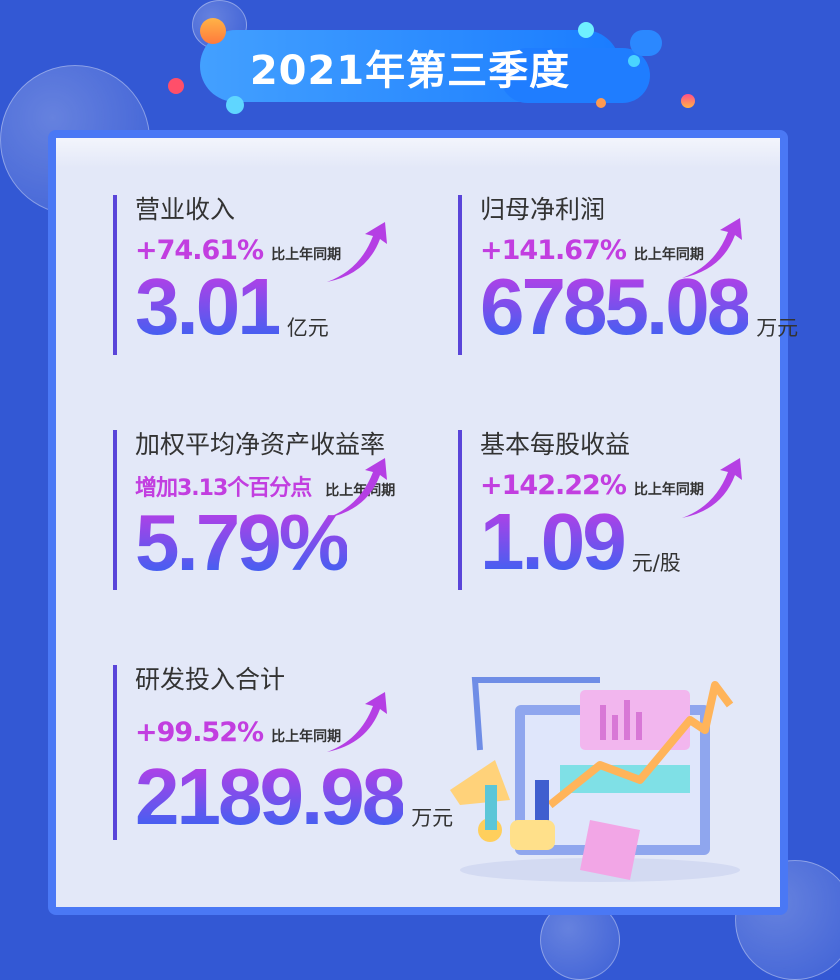  What do you see at coordinates (656, 563) in the screenshot?
I see `metric-unit: 元/股` at bounding box center [656, 563].